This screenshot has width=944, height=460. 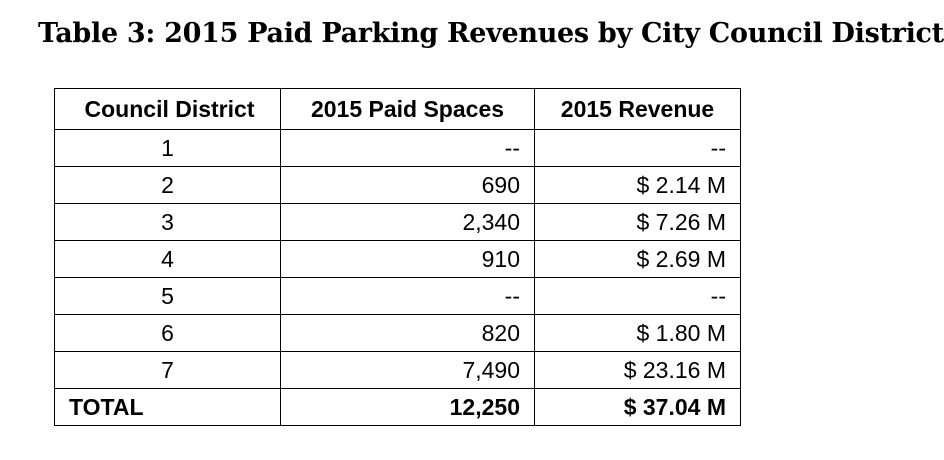 What do you see at coordinates (637, 109) in the screenshot?
I see `header-revenue: 2015 Revenue` at bounding box center [637, 109].